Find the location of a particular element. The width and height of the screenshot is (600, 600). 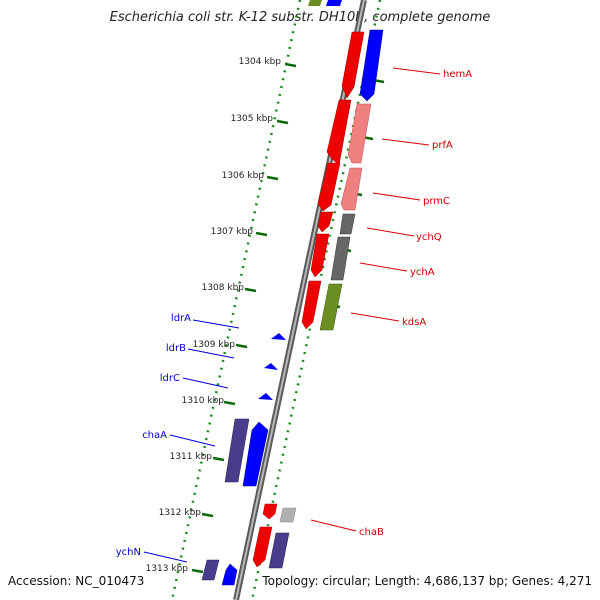

tick-label: 1312 kbp is located at coordinates (180, 513).